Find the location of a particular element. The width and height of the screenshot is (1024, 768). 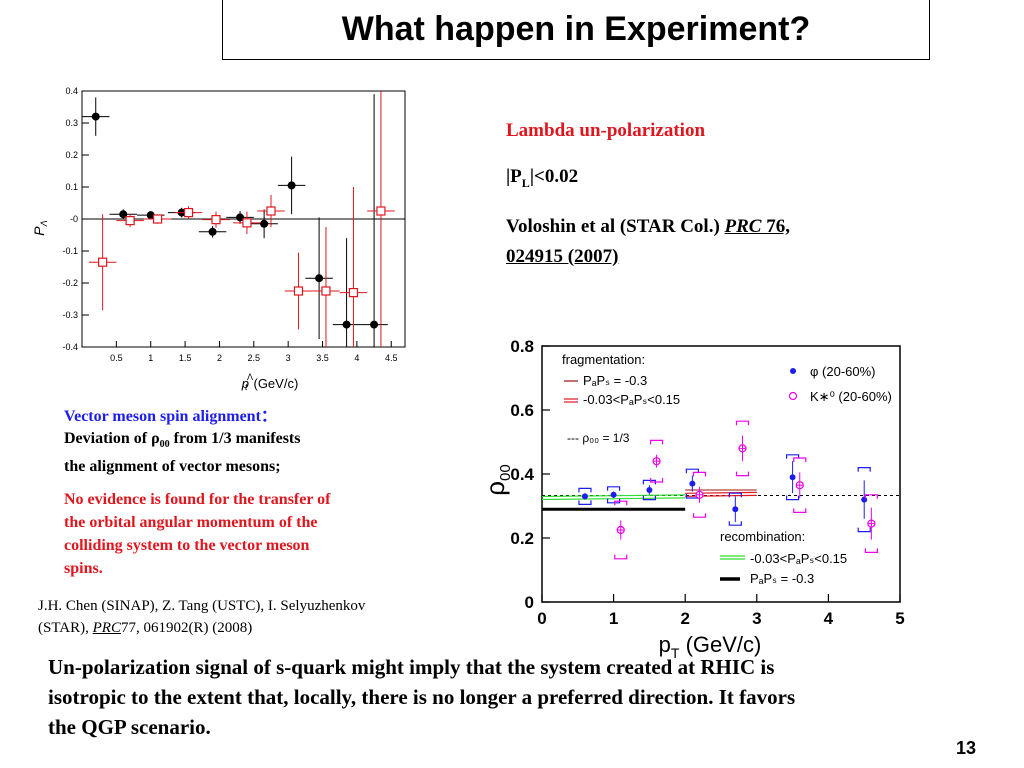

rho-x-tick-label: 0 is located at coordinates (541, 618).